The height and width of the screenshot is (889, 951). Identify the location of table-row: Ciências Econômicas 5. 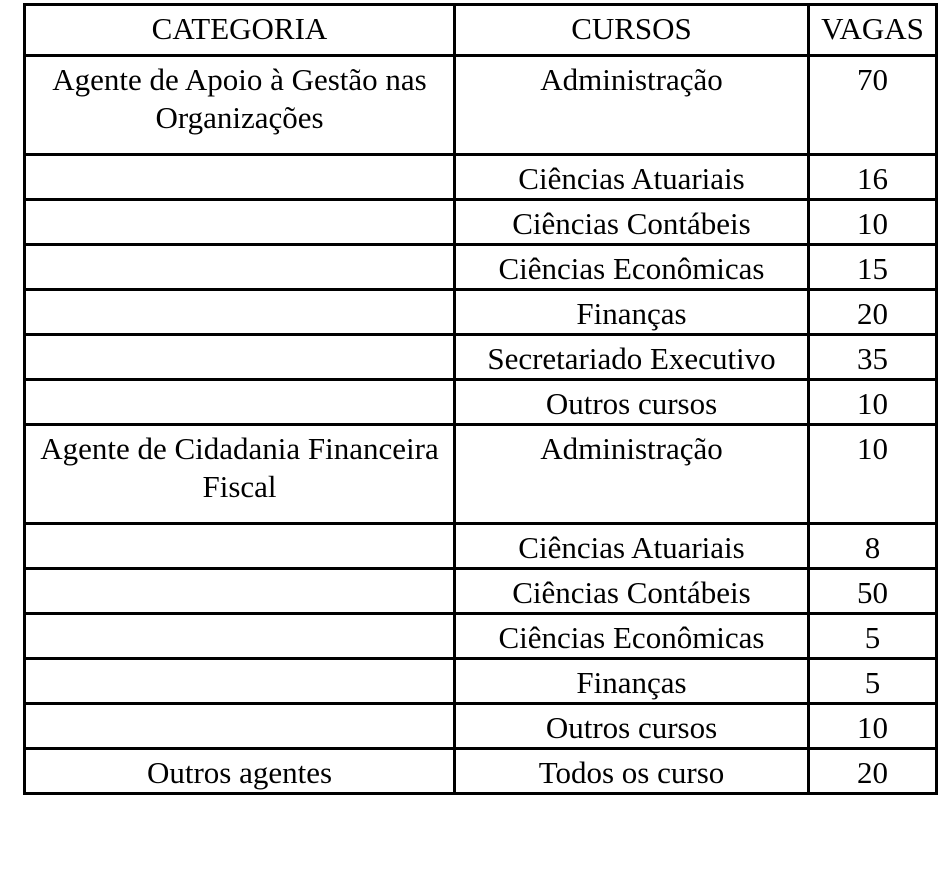
(480, 636).